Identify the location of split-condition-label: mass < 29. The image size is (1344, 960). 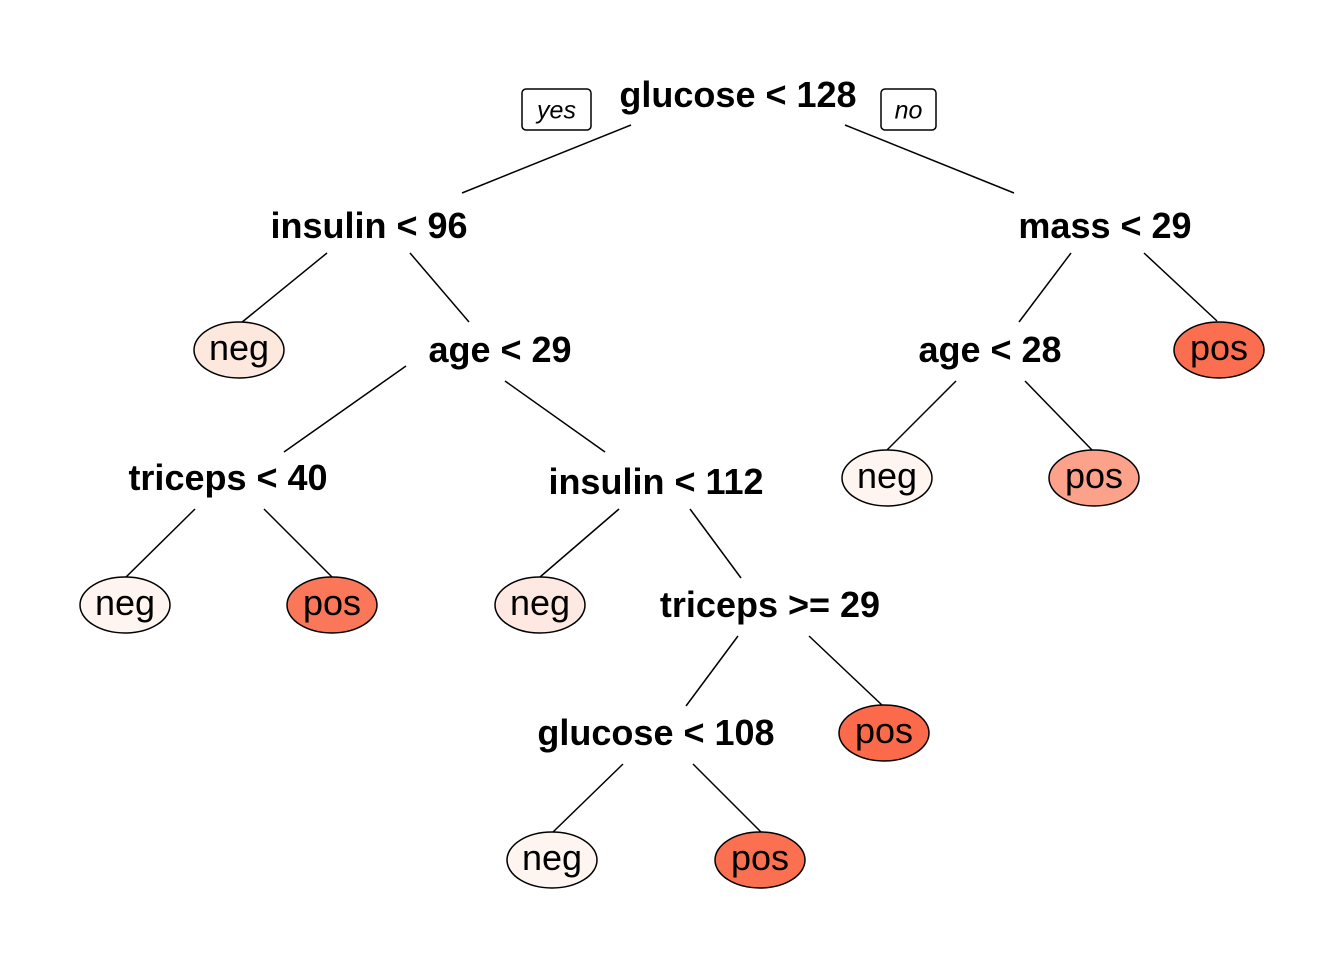
(1104, 225).